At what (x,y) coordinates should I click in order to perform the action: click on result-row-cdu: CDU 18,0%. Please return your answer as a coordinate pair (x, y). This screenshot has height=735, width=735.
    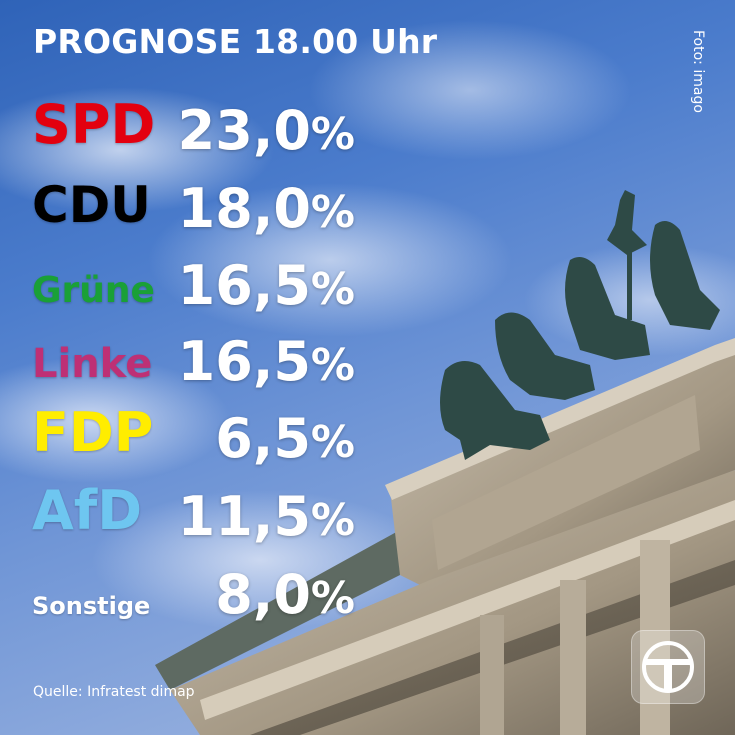
    Looking at the image, I should click on (367, 205).